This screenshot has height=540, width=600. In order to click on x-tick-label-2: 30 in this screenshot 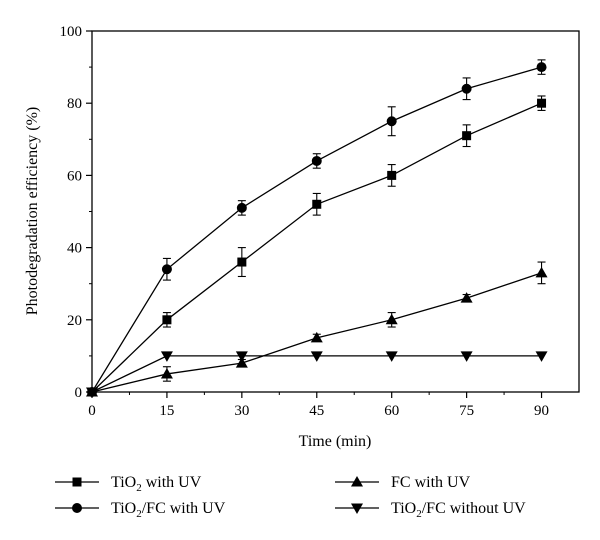, I will do `click(241, 411)`.